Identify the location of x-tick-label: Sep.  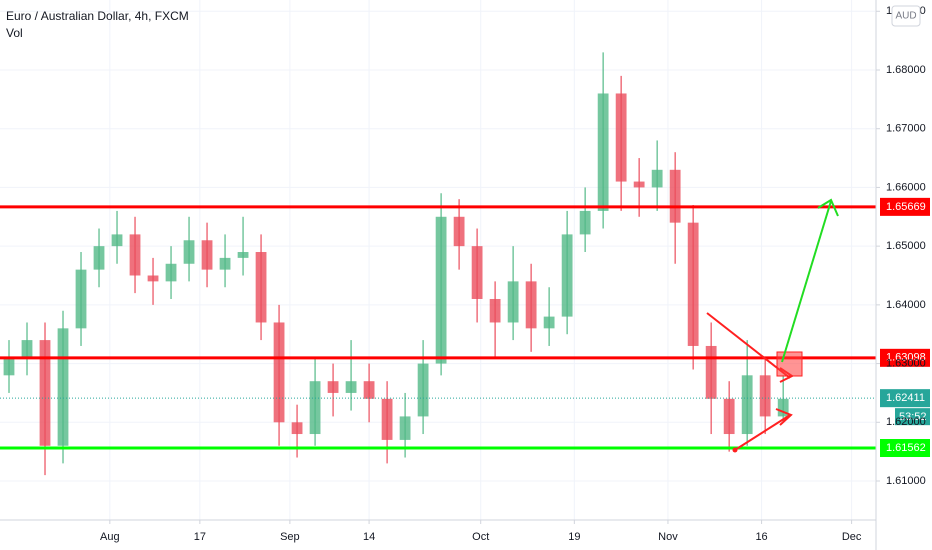
(290, 537).